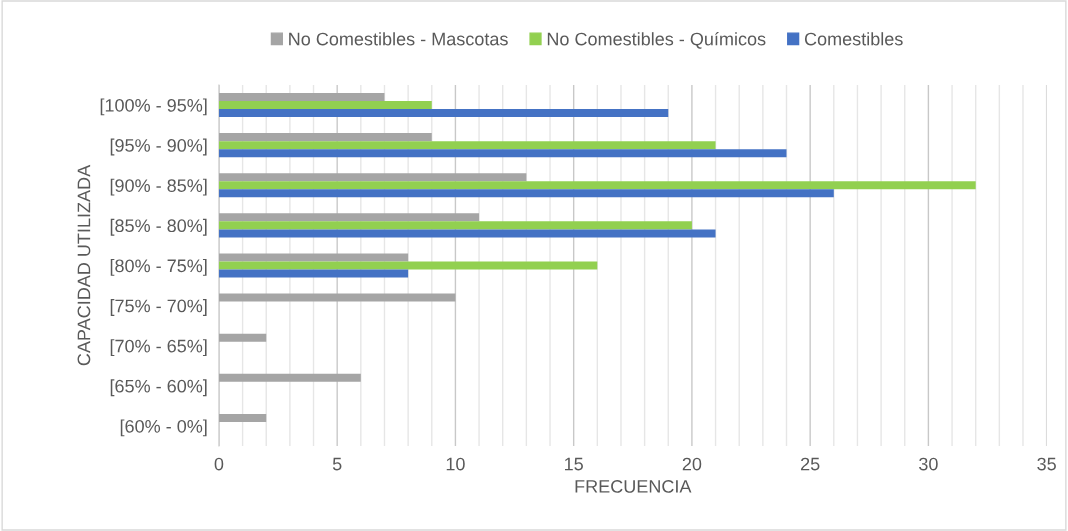 The image size is (1068, 531). I want to click on x-tick-label: 30, so click(928, 464).